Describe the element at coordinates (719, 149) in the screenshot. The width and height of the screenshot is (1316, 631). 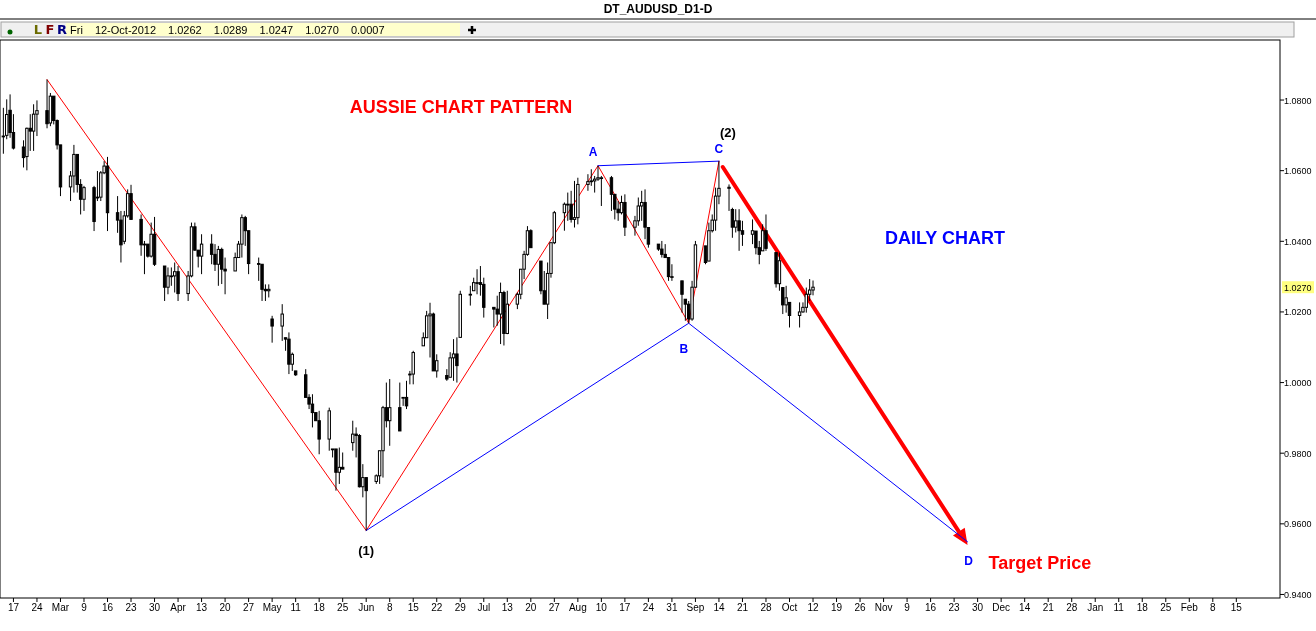
I see `annotation: C` at that location.